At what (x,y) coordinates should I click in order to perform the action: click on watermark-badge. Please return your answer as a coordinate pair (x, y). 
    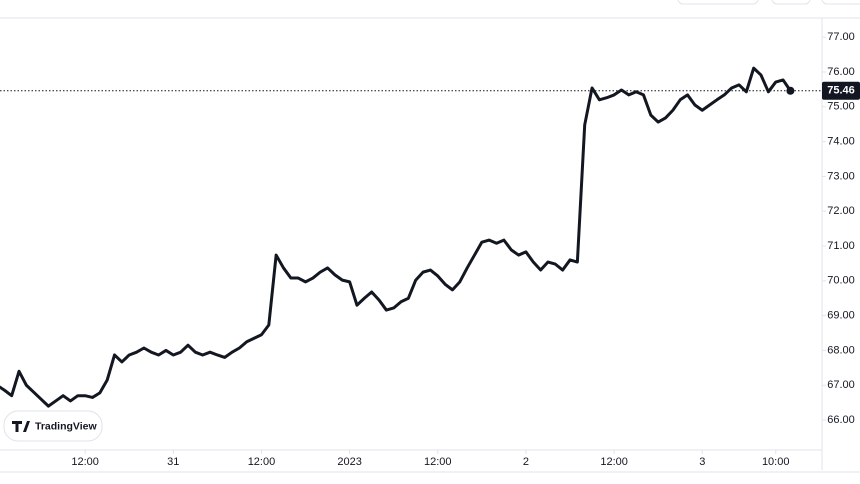
    Looking at the image, I should click on (53, 426).